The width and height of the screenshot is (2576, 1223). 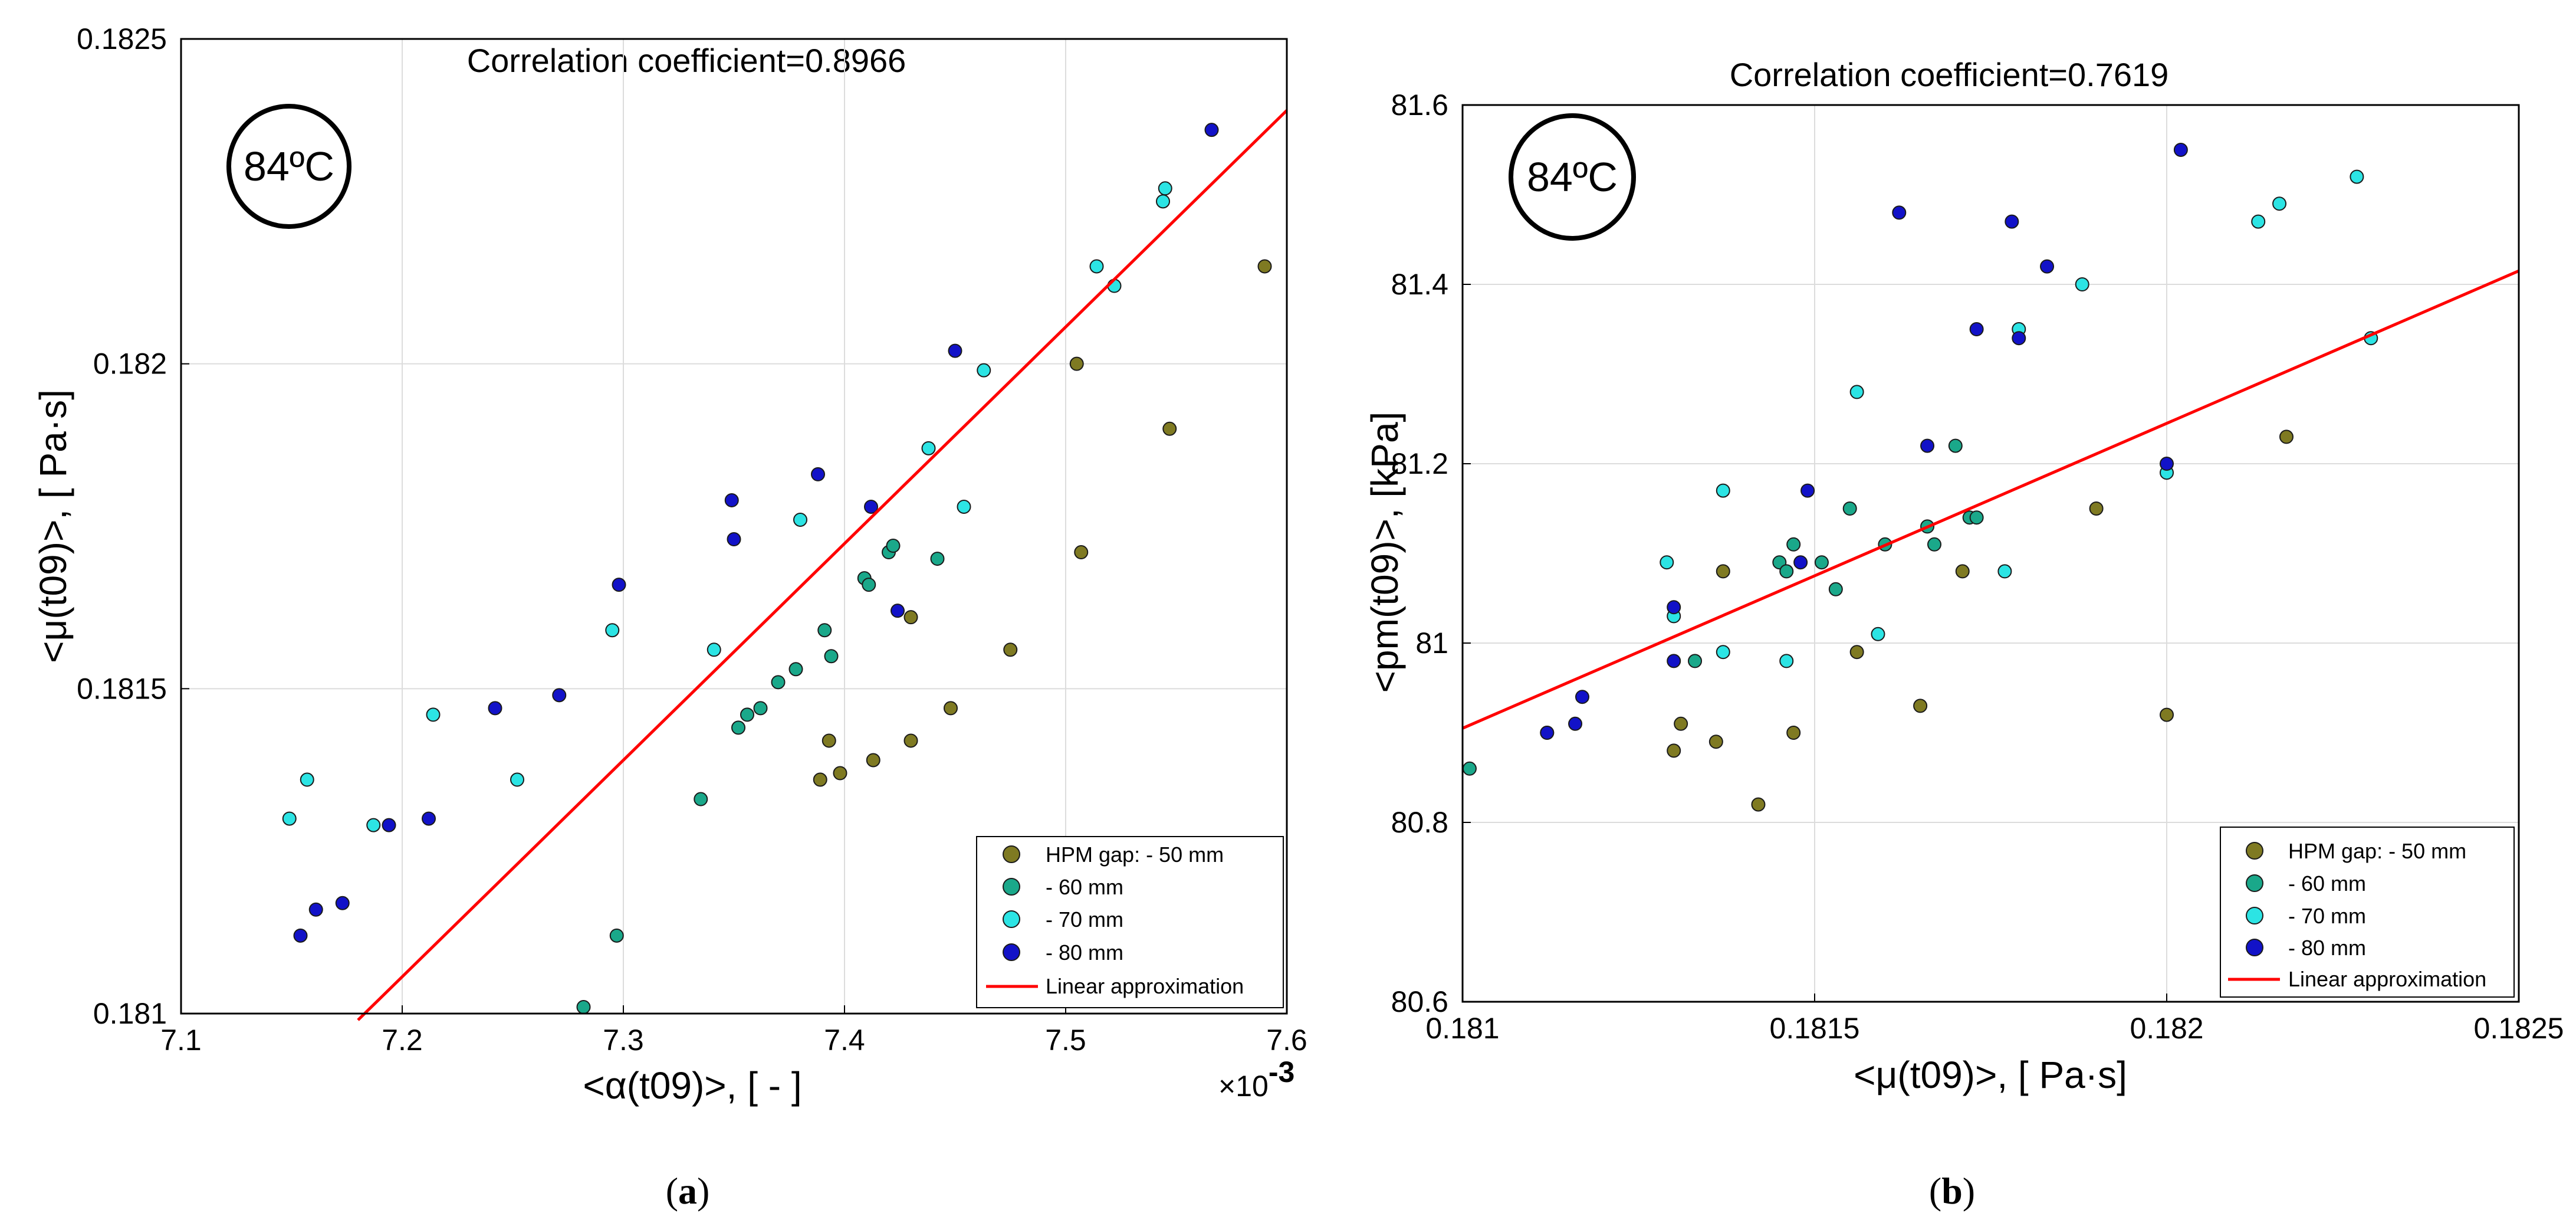 I want to click on chart-a-badge-text: 84ºC, so click(x=289, y=166).